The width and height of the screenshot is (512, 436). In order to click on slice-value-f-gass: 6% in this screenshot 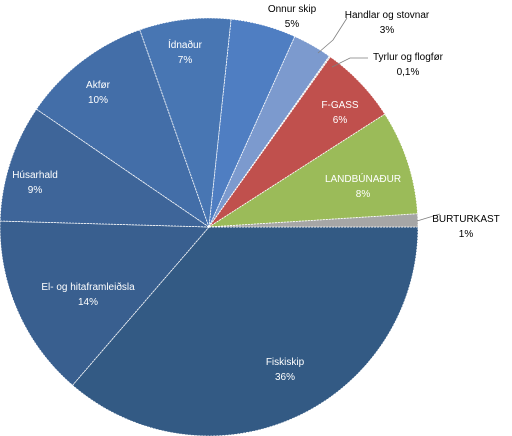, I will do `click(340, 120)`.